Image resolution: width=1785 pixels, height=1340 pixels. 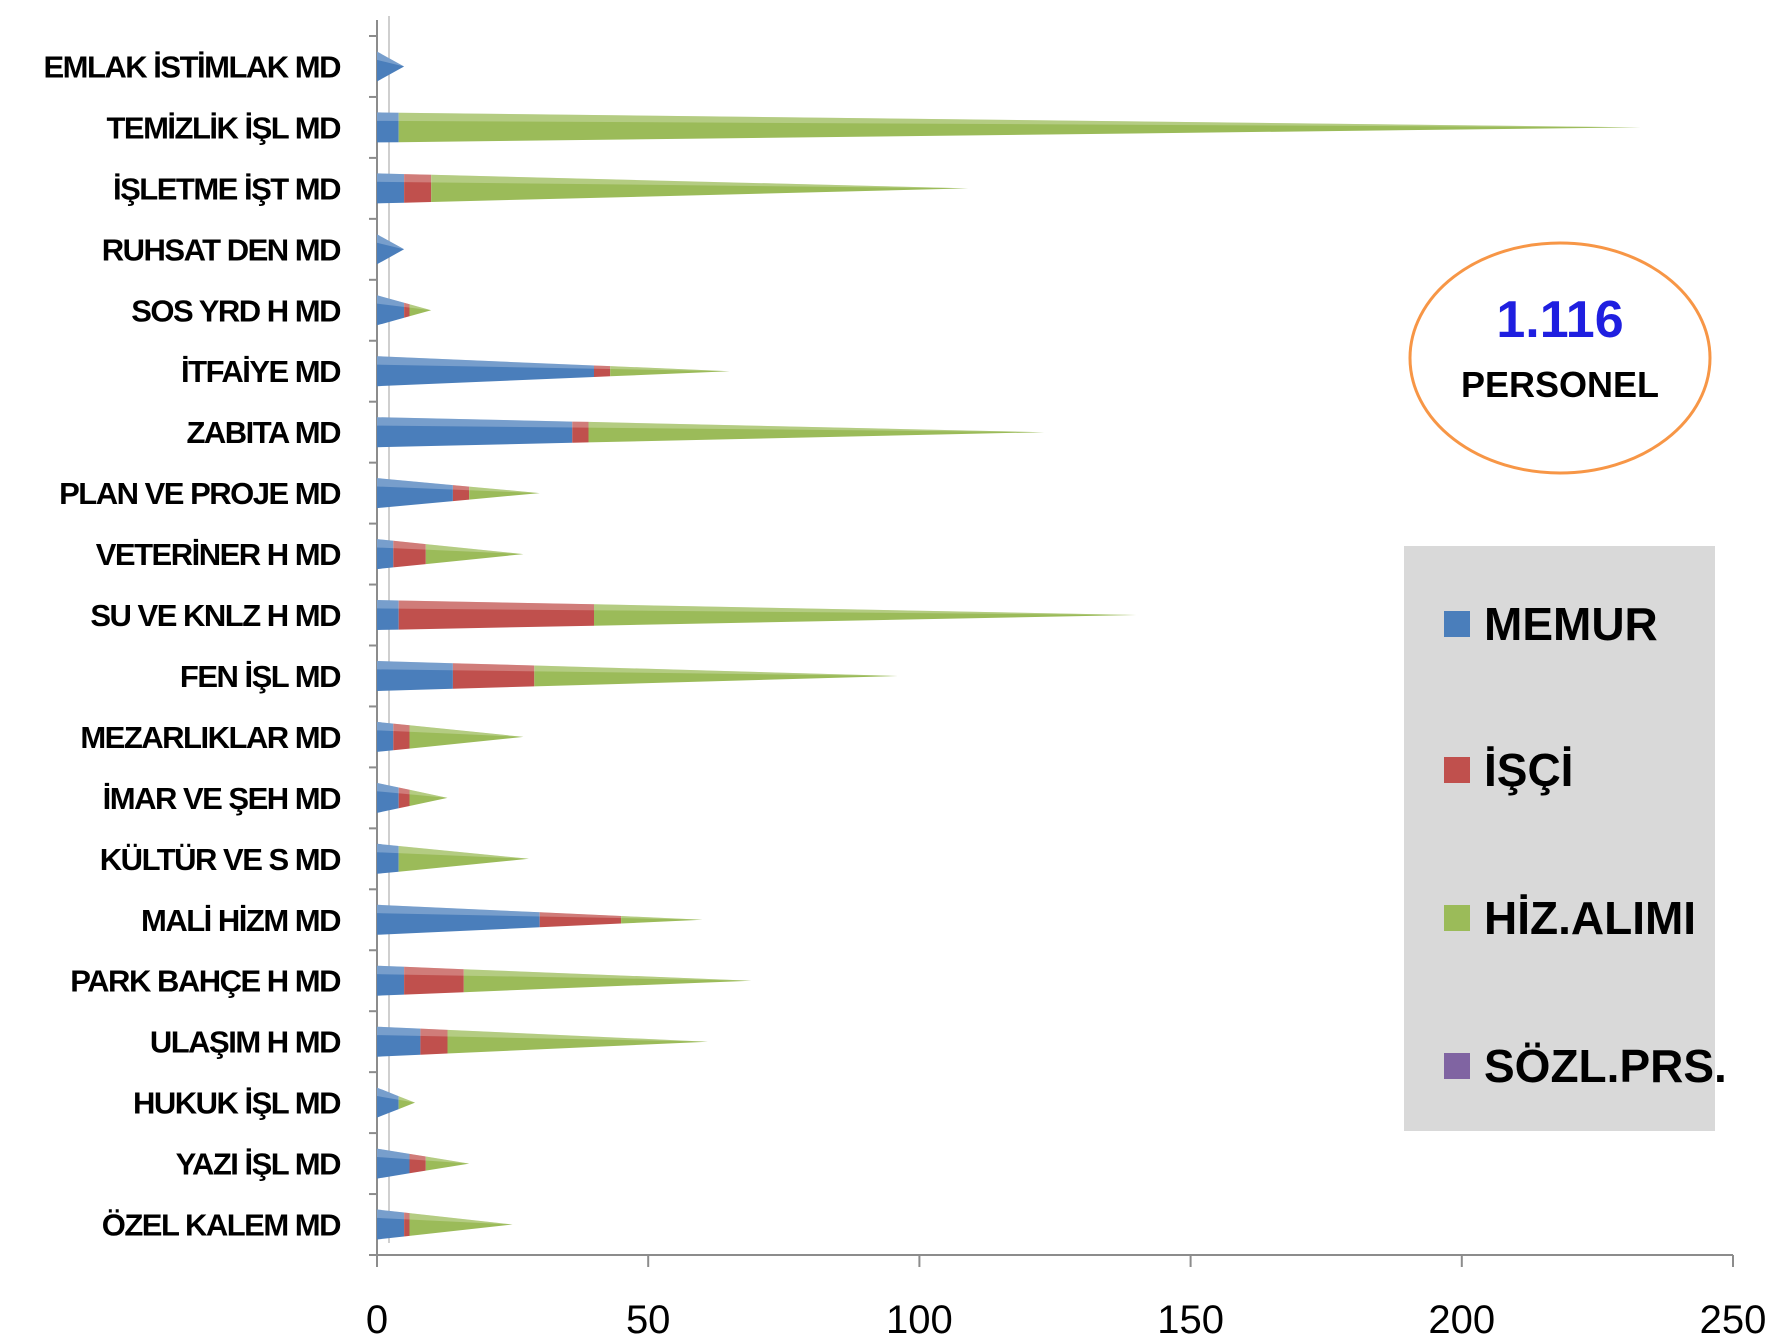 What do you see at coordinates (1559, 320) in the screenshot?
I see `total-value: 1.116` at bounding box center [1559, 320].